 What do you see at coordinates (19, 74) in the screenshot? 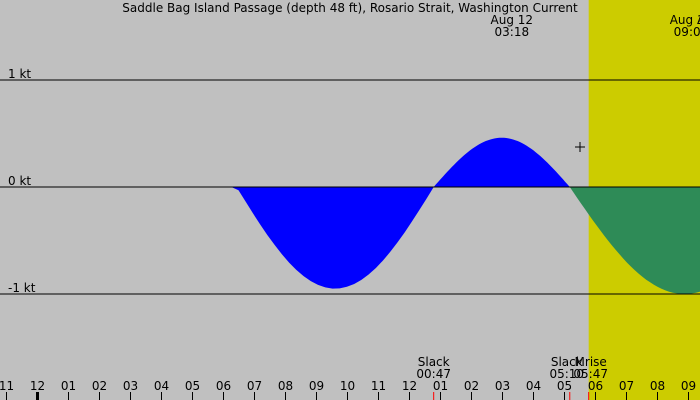
I see `y-tick-label: 1 kt` at bounding box center [19, 74].